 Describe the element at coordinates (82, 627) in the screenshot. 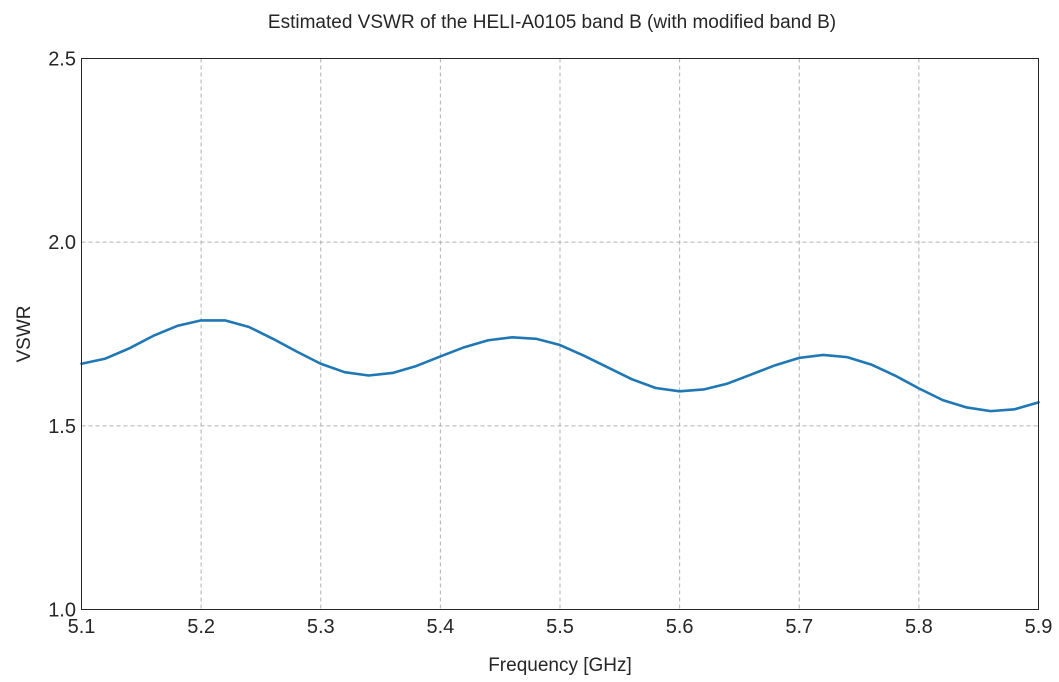

I see `x-tick-label: 5.1` at that location.